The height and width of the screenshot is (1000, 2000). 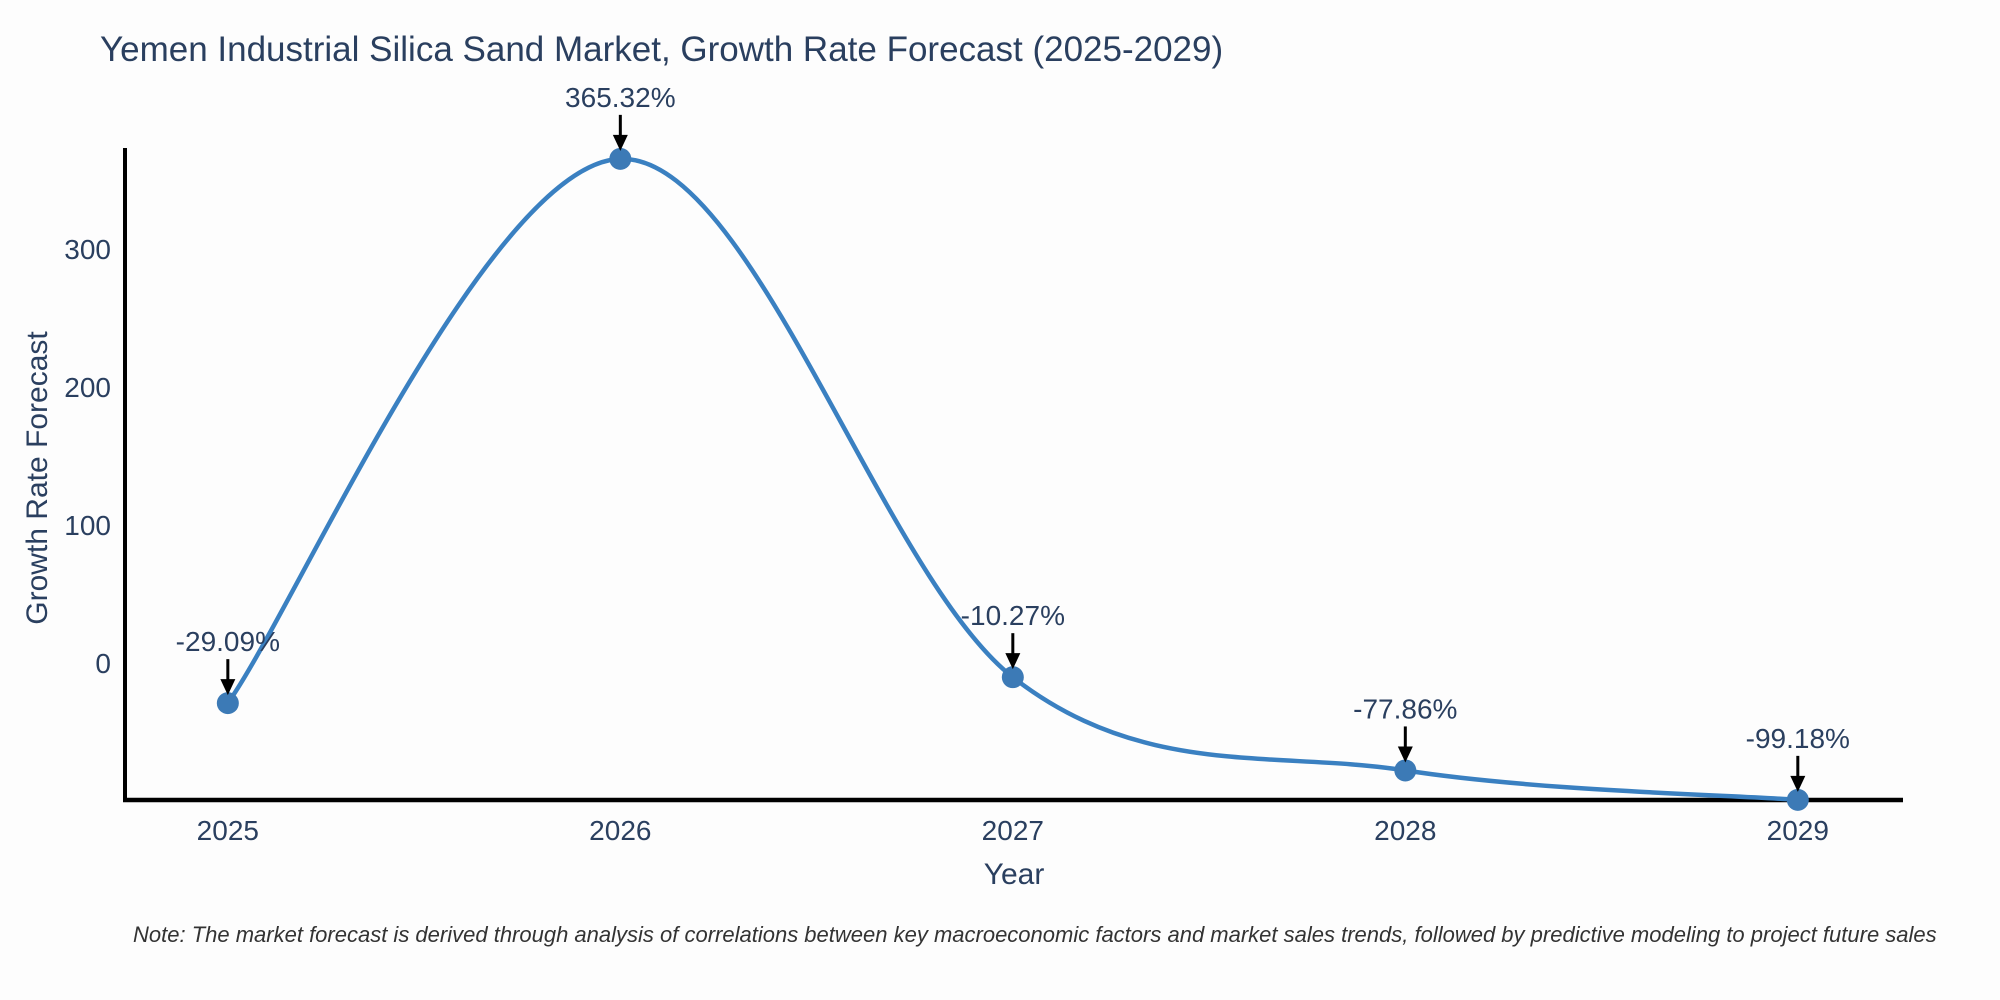 What do you see at coordinates (103, 663) in the screenshot?
I see `y-tick-label: 0` at bounding box center [103, 663].